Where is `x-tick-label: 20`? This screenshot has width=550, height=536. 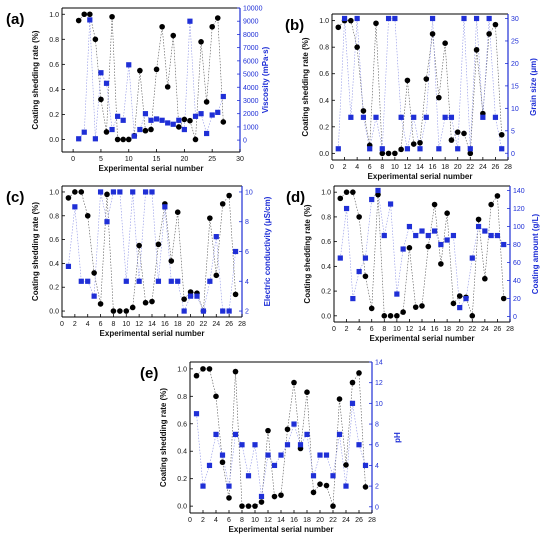 x-tick-label: 20 is located at coordinates (320, 520).